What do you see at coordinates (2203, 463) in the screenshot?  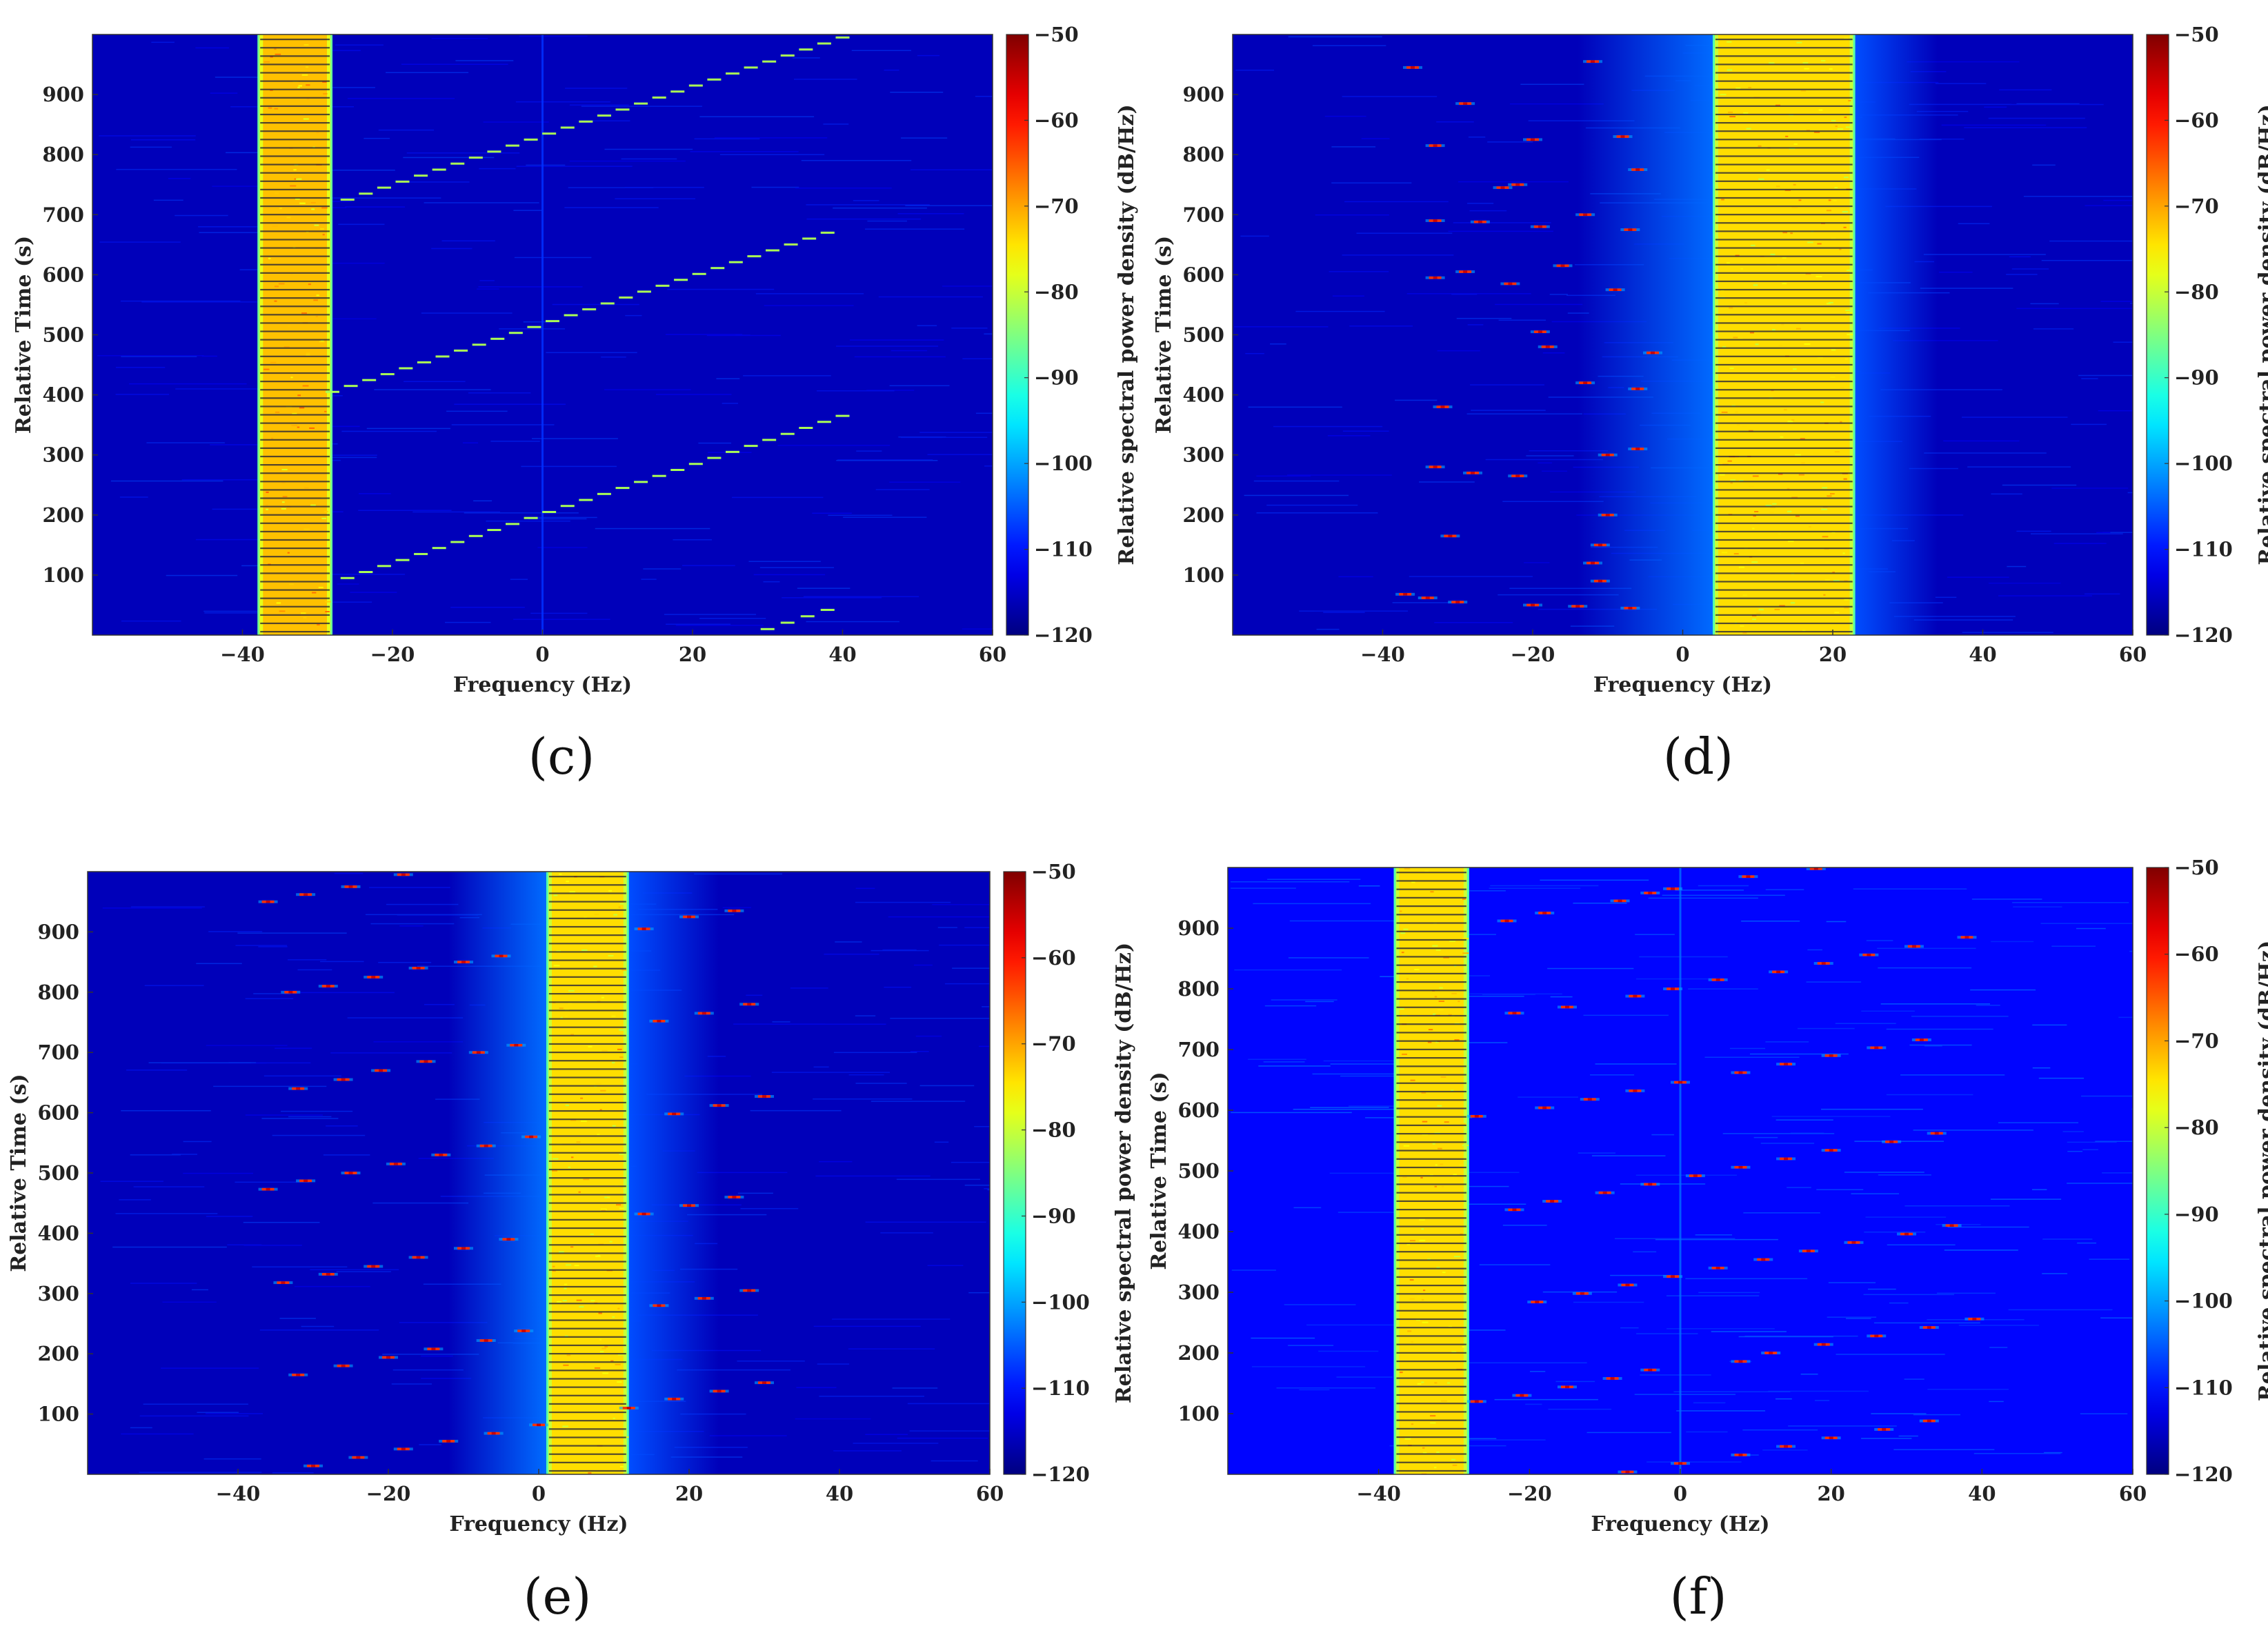 I see `colorbar-tick-label: −100` at bounding box center [2203, 463].